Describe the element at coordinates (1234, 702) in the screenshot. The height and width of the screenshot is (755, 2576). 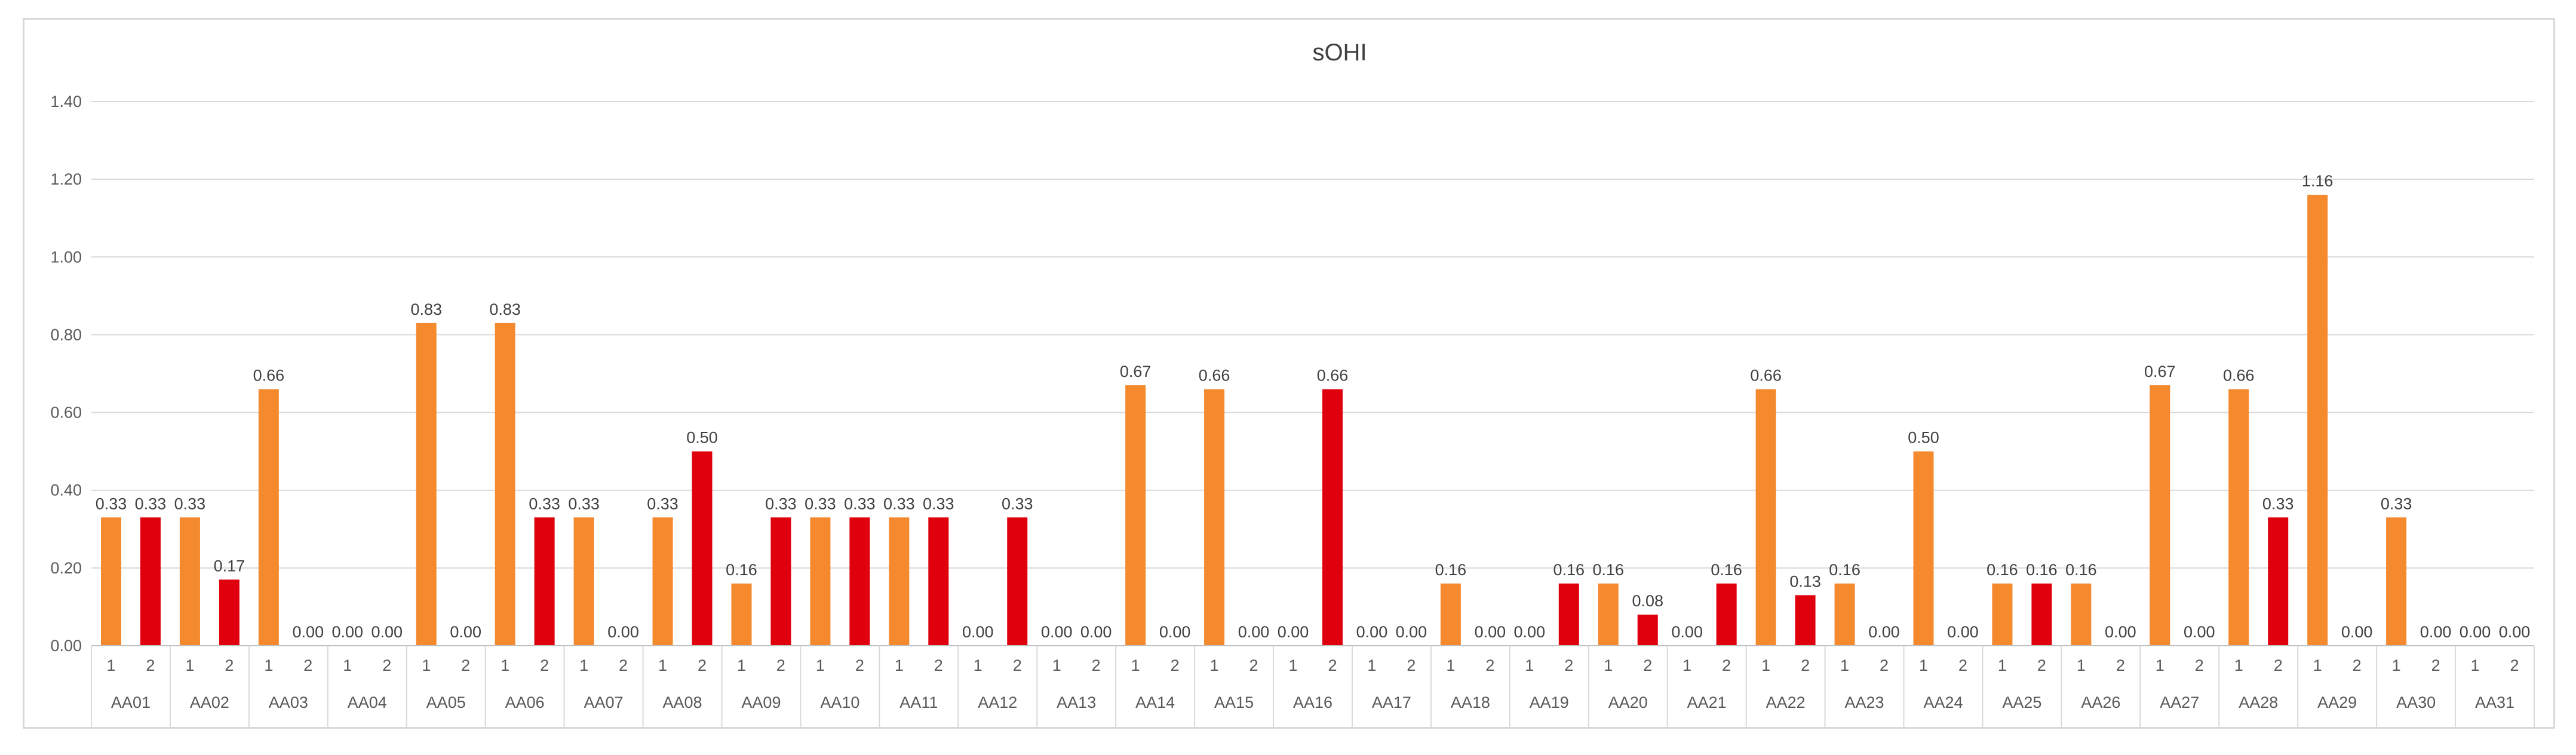
I see `x-group-label: AA15` at that location.